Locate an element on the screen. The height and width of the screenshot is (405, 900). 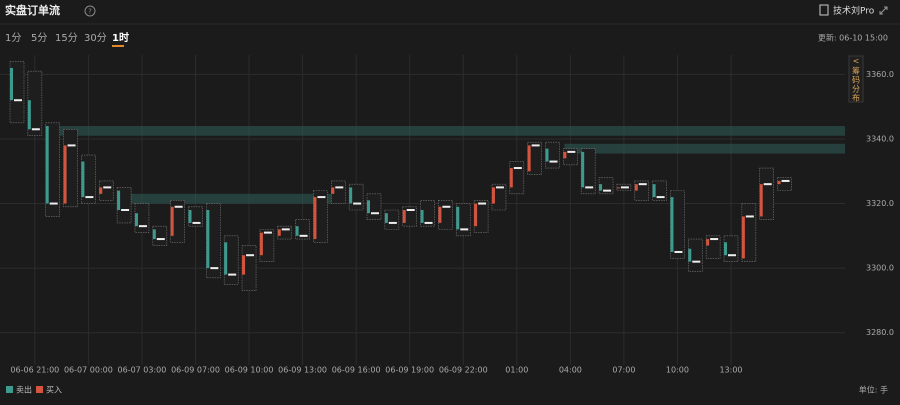
x-tick-label: 13:00 is located at coordinates (730, 370).